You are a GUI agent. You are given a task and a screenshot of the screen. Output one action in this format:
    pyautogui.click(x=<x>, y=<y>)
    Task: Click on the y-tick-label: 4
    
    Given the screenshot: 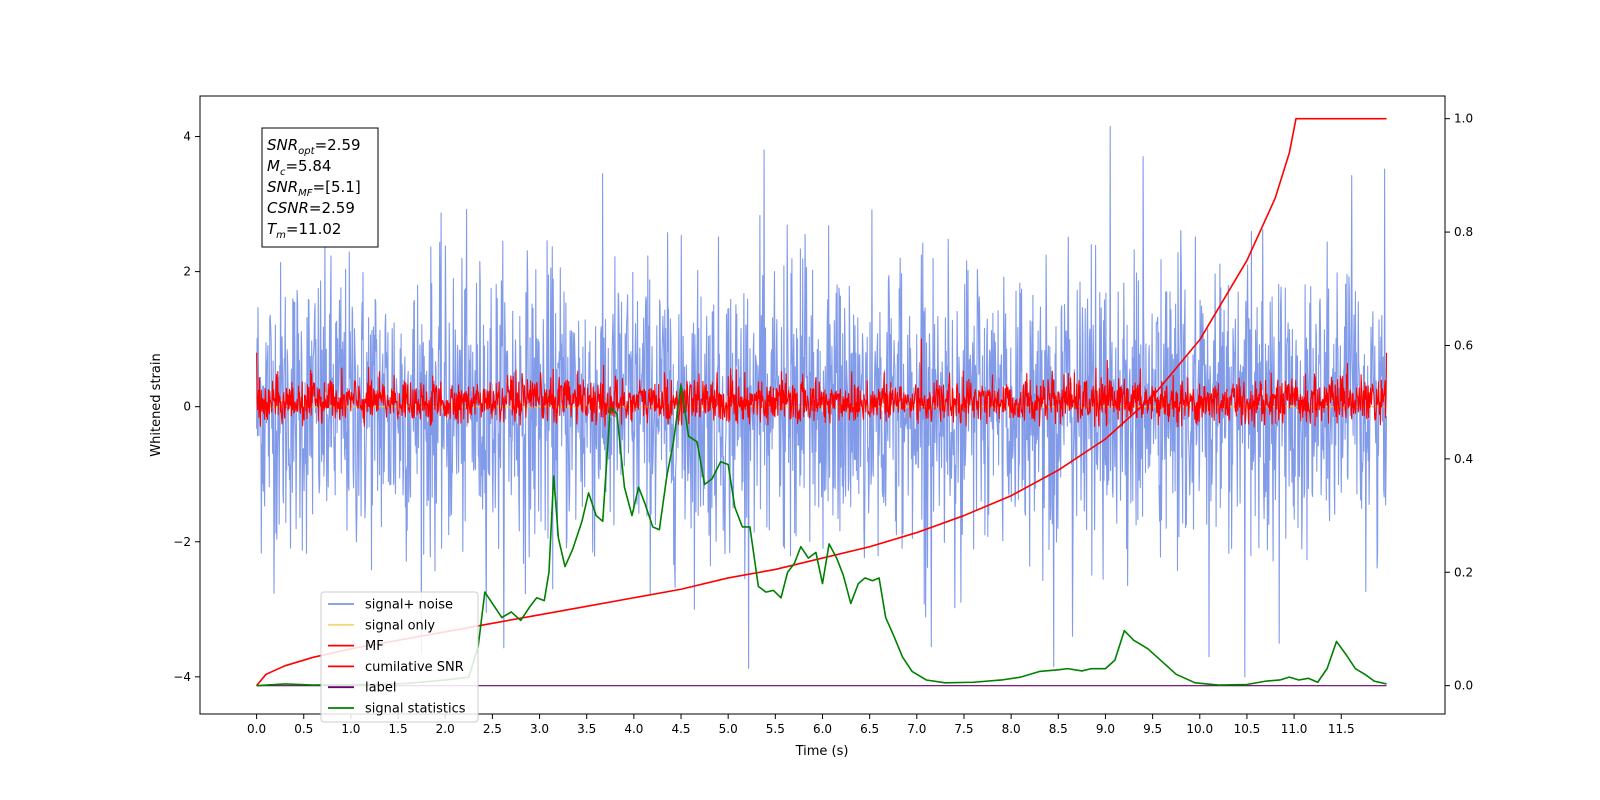 What is the action you would take?
    pyautogui.click(x=187, y=137)
    